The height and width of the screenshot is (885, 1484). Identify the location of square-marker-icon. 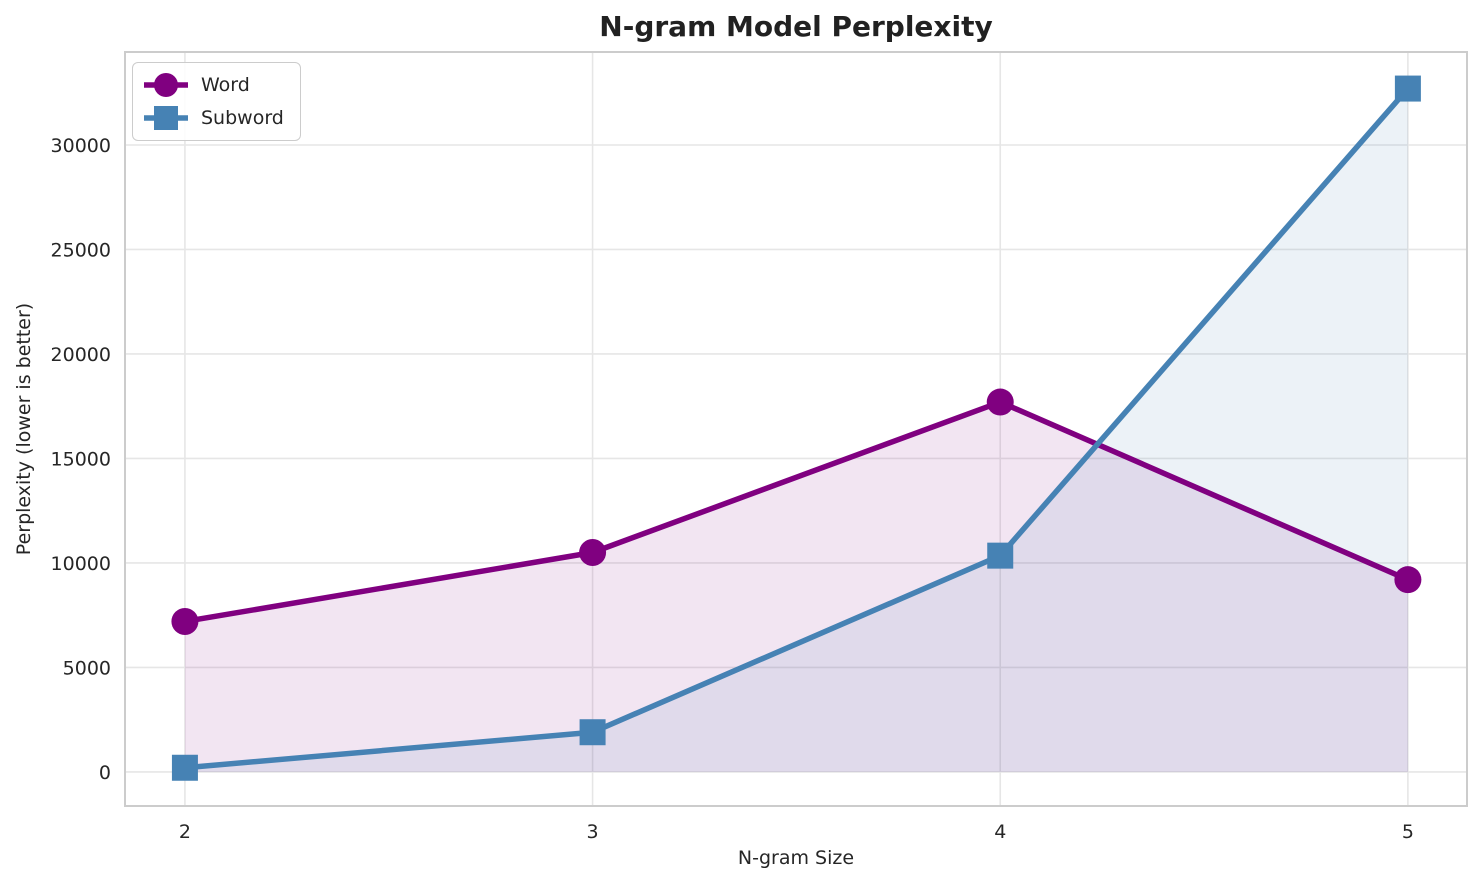
(166, 118).